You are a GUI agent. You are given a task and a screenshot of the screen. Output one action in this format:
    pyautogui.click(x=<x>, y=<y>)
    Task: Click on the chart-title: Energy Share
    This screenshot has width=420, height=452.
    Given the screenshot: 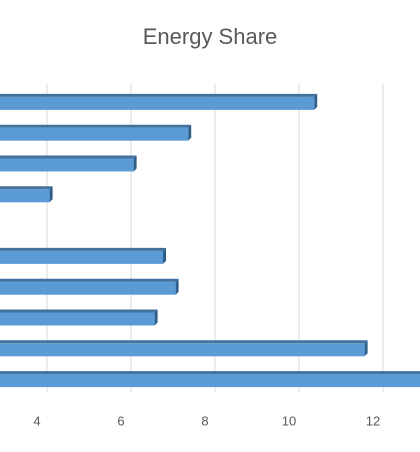 What is the action you would take?
    pyautogui.click(x=210, y=36)
    